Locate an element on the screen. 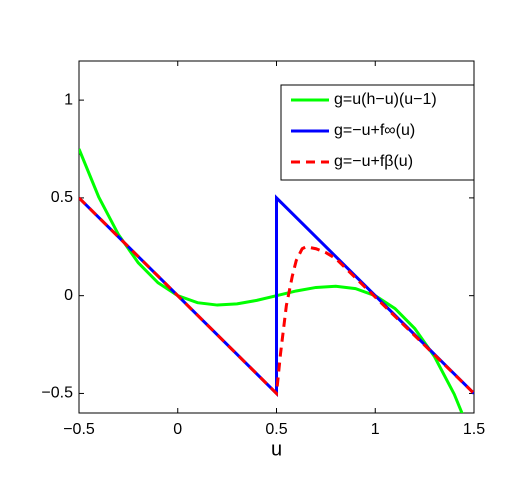  x-tick-label: 1 is located at coordinates (375, 429).